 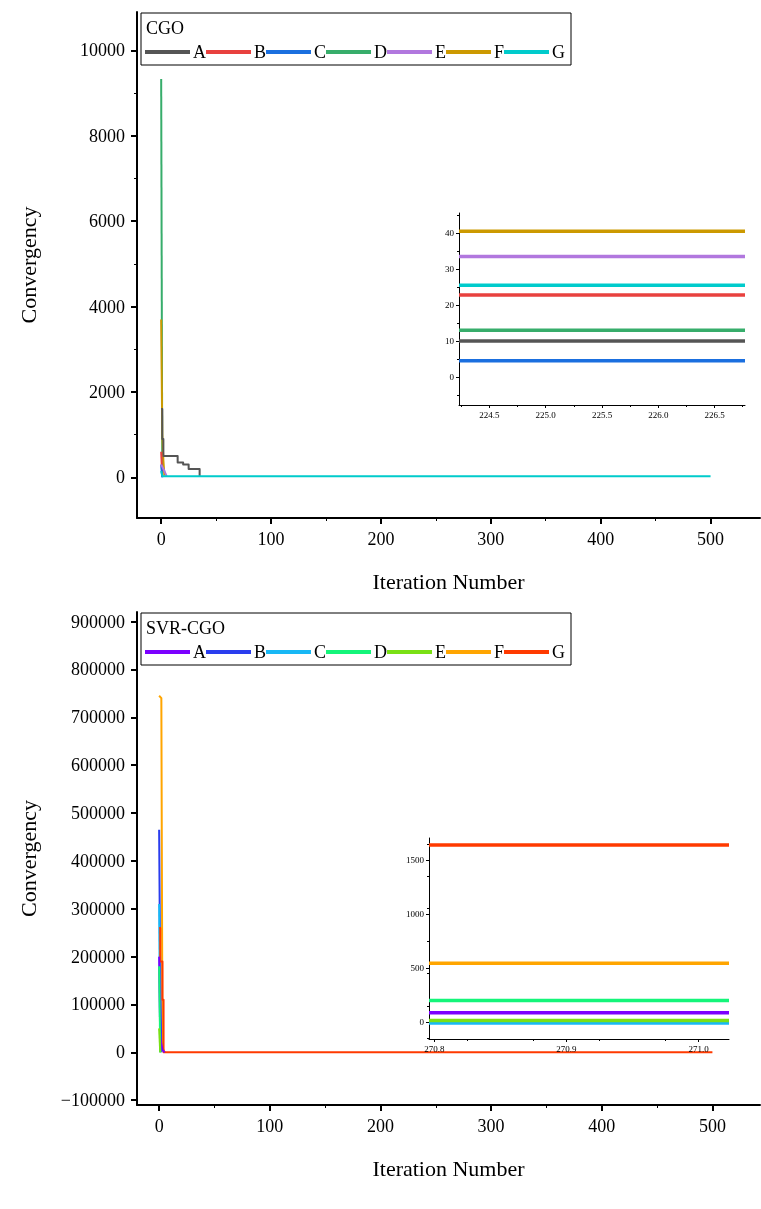 I want to click on x-tick-label: 224.5, so click(x=490, y=414).